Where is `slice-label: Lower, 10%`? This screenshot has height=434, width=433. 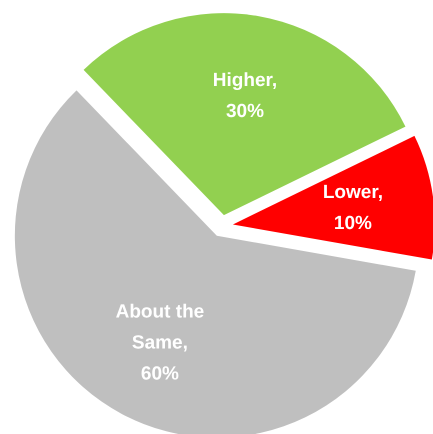
slice-label: Lower, 10% is located at coordinates (353, 208).